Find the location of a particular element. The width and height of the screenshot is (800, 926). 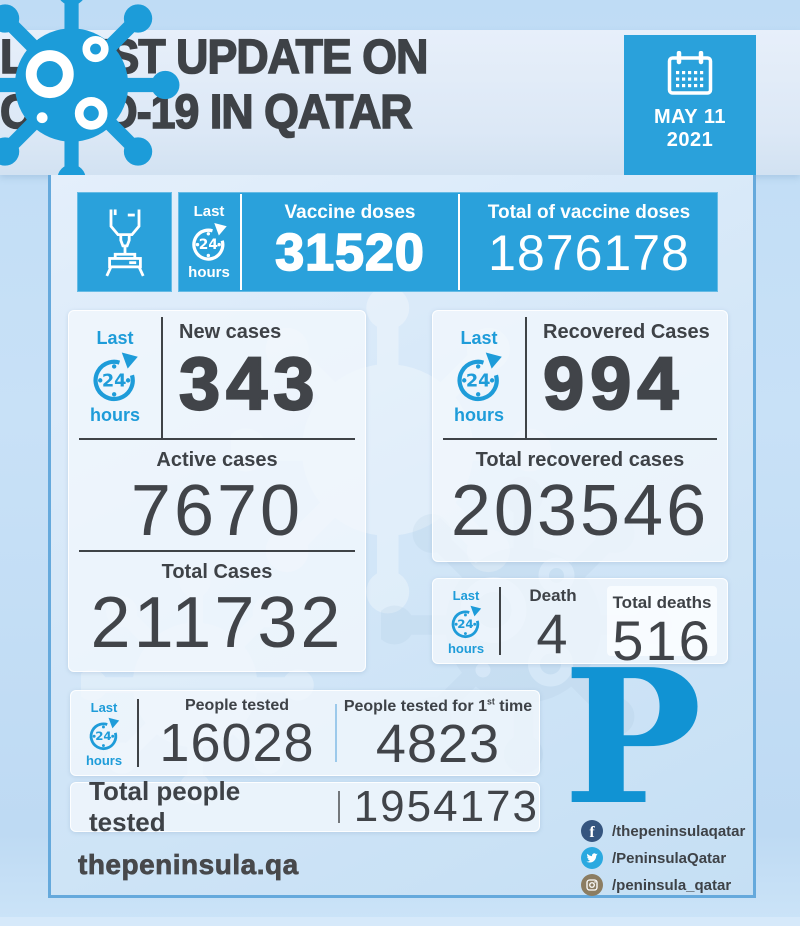

active-cases-stat: Active cases 7670 is located at coordinates (217, 499).